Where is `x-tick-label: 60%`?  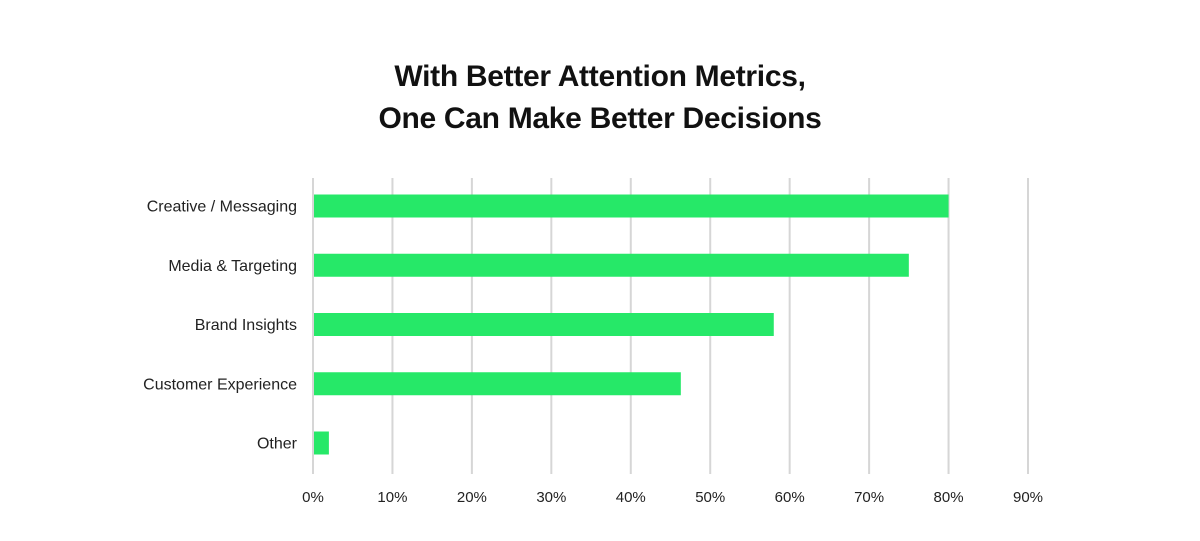 x-tick-label: 60% is located at coordinates (790, 497).